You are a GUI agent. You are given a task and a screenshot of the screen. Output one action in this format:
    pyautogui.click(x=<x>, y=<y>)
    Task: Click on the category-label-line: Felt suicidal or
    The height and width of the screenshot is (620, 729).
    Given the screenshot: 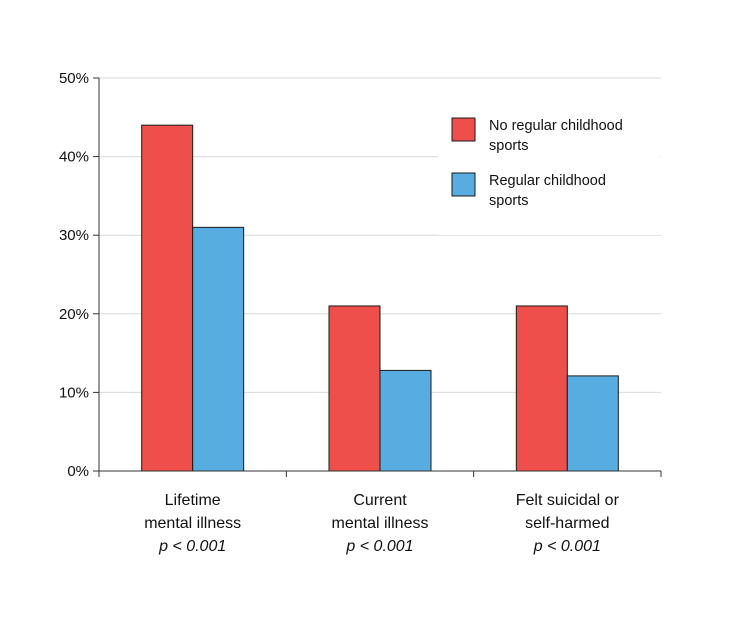 What is the action you would take?
    pyautogui.click(x=568, y=500)
    